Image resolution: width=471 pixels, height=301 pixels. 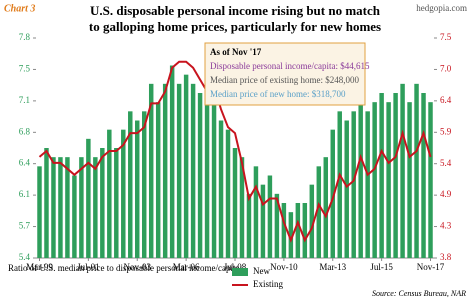 I want to click on y2-tick-label: 6.4, so click(x=446, y=100).